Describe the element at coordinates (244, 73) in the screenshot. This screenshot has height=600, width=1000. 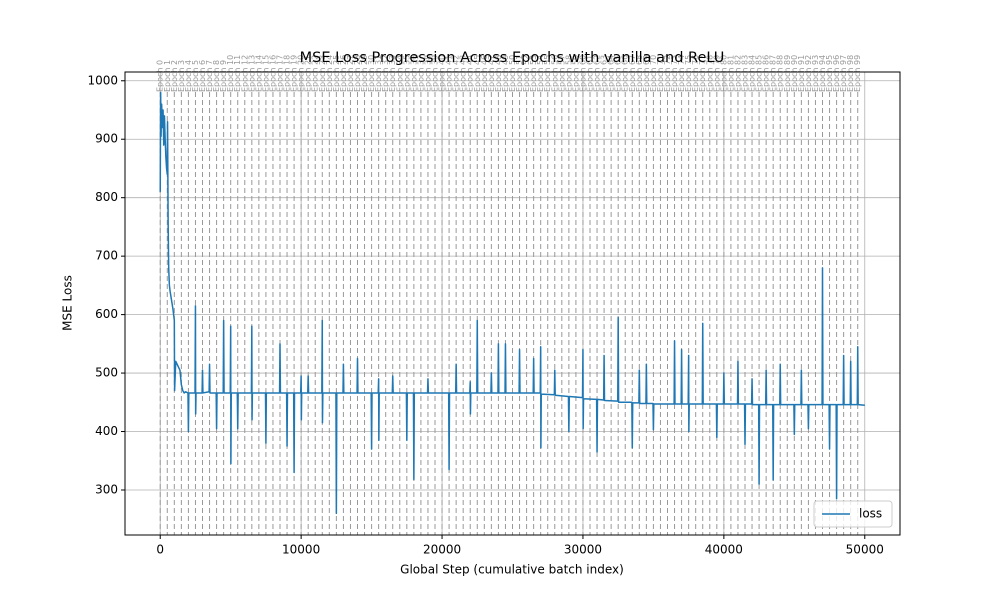
I see `epoch-label: Epoch 12` at that location.